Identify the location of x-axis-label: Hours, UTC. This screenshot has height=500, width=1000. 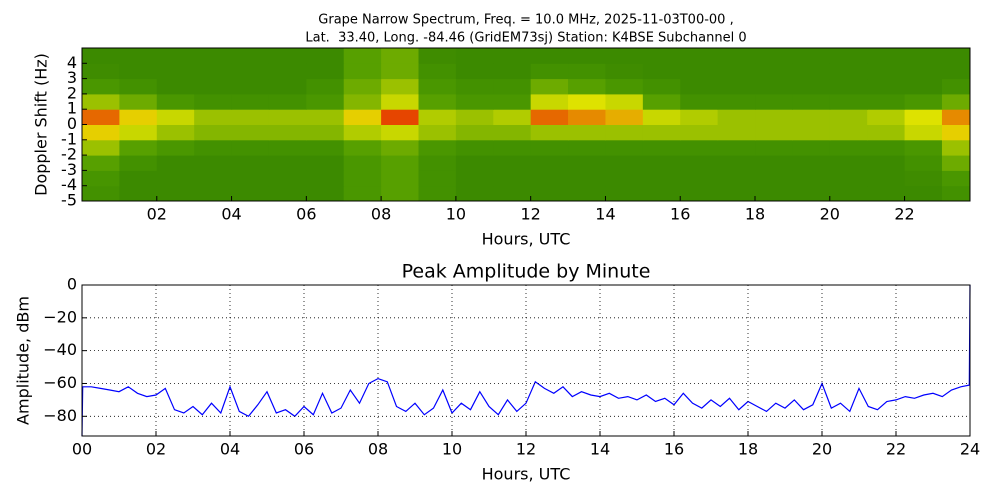
(526, 239).